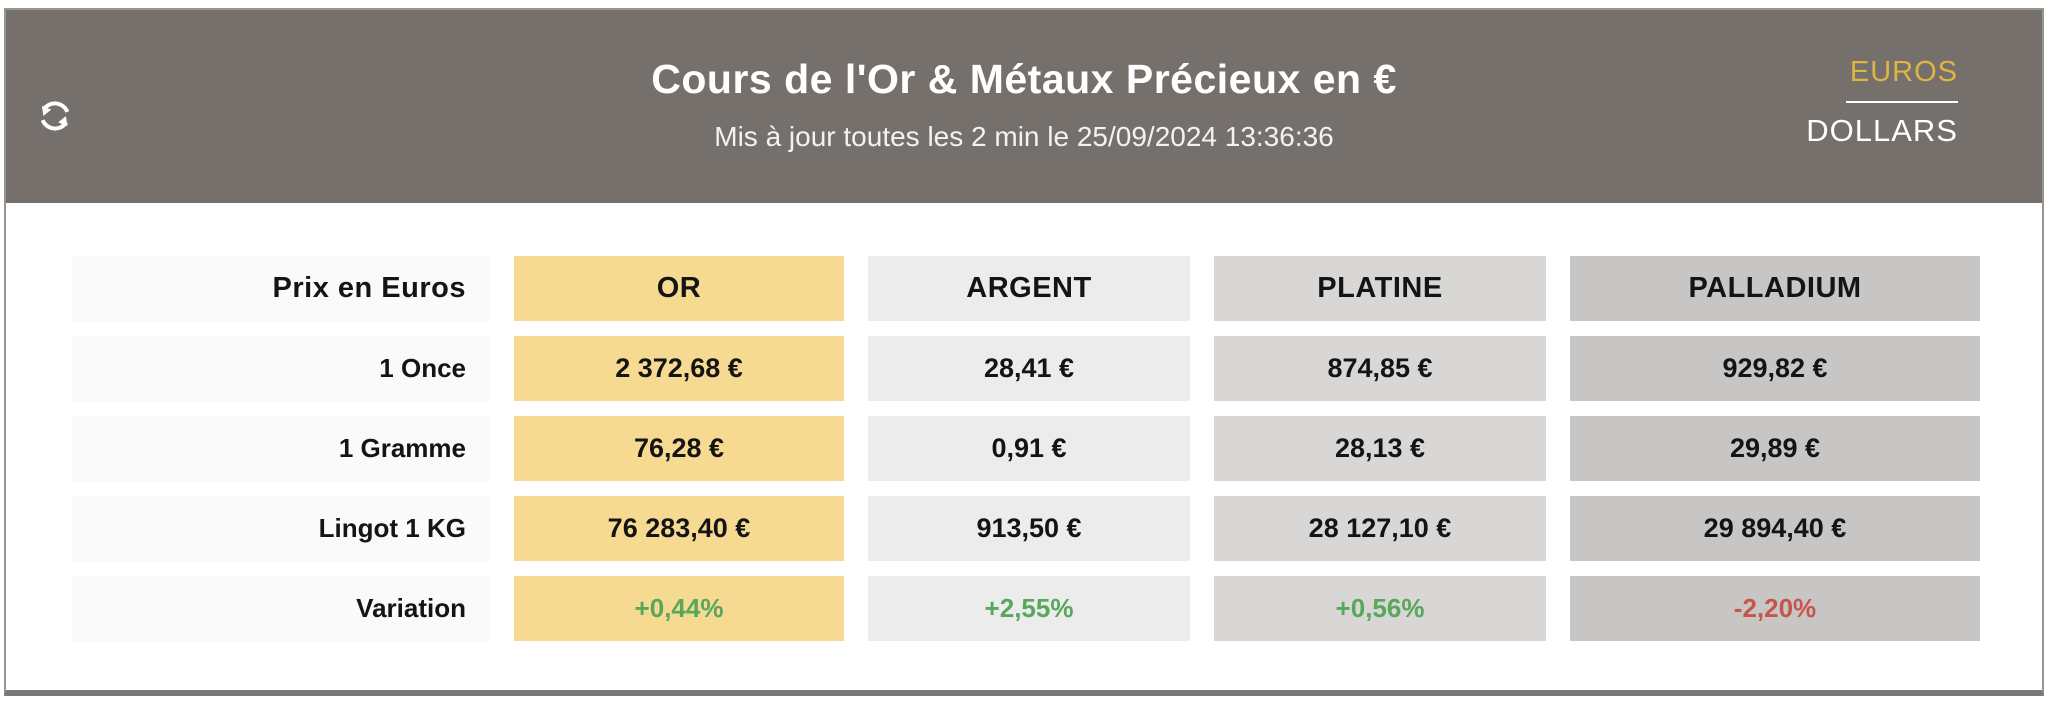 The height and width of the screenshot is (703, 2048). Describe the element at coordinates (679, 448) in the screenshot. I see `price-cell-or-gramme: 76,28 €` at that location.